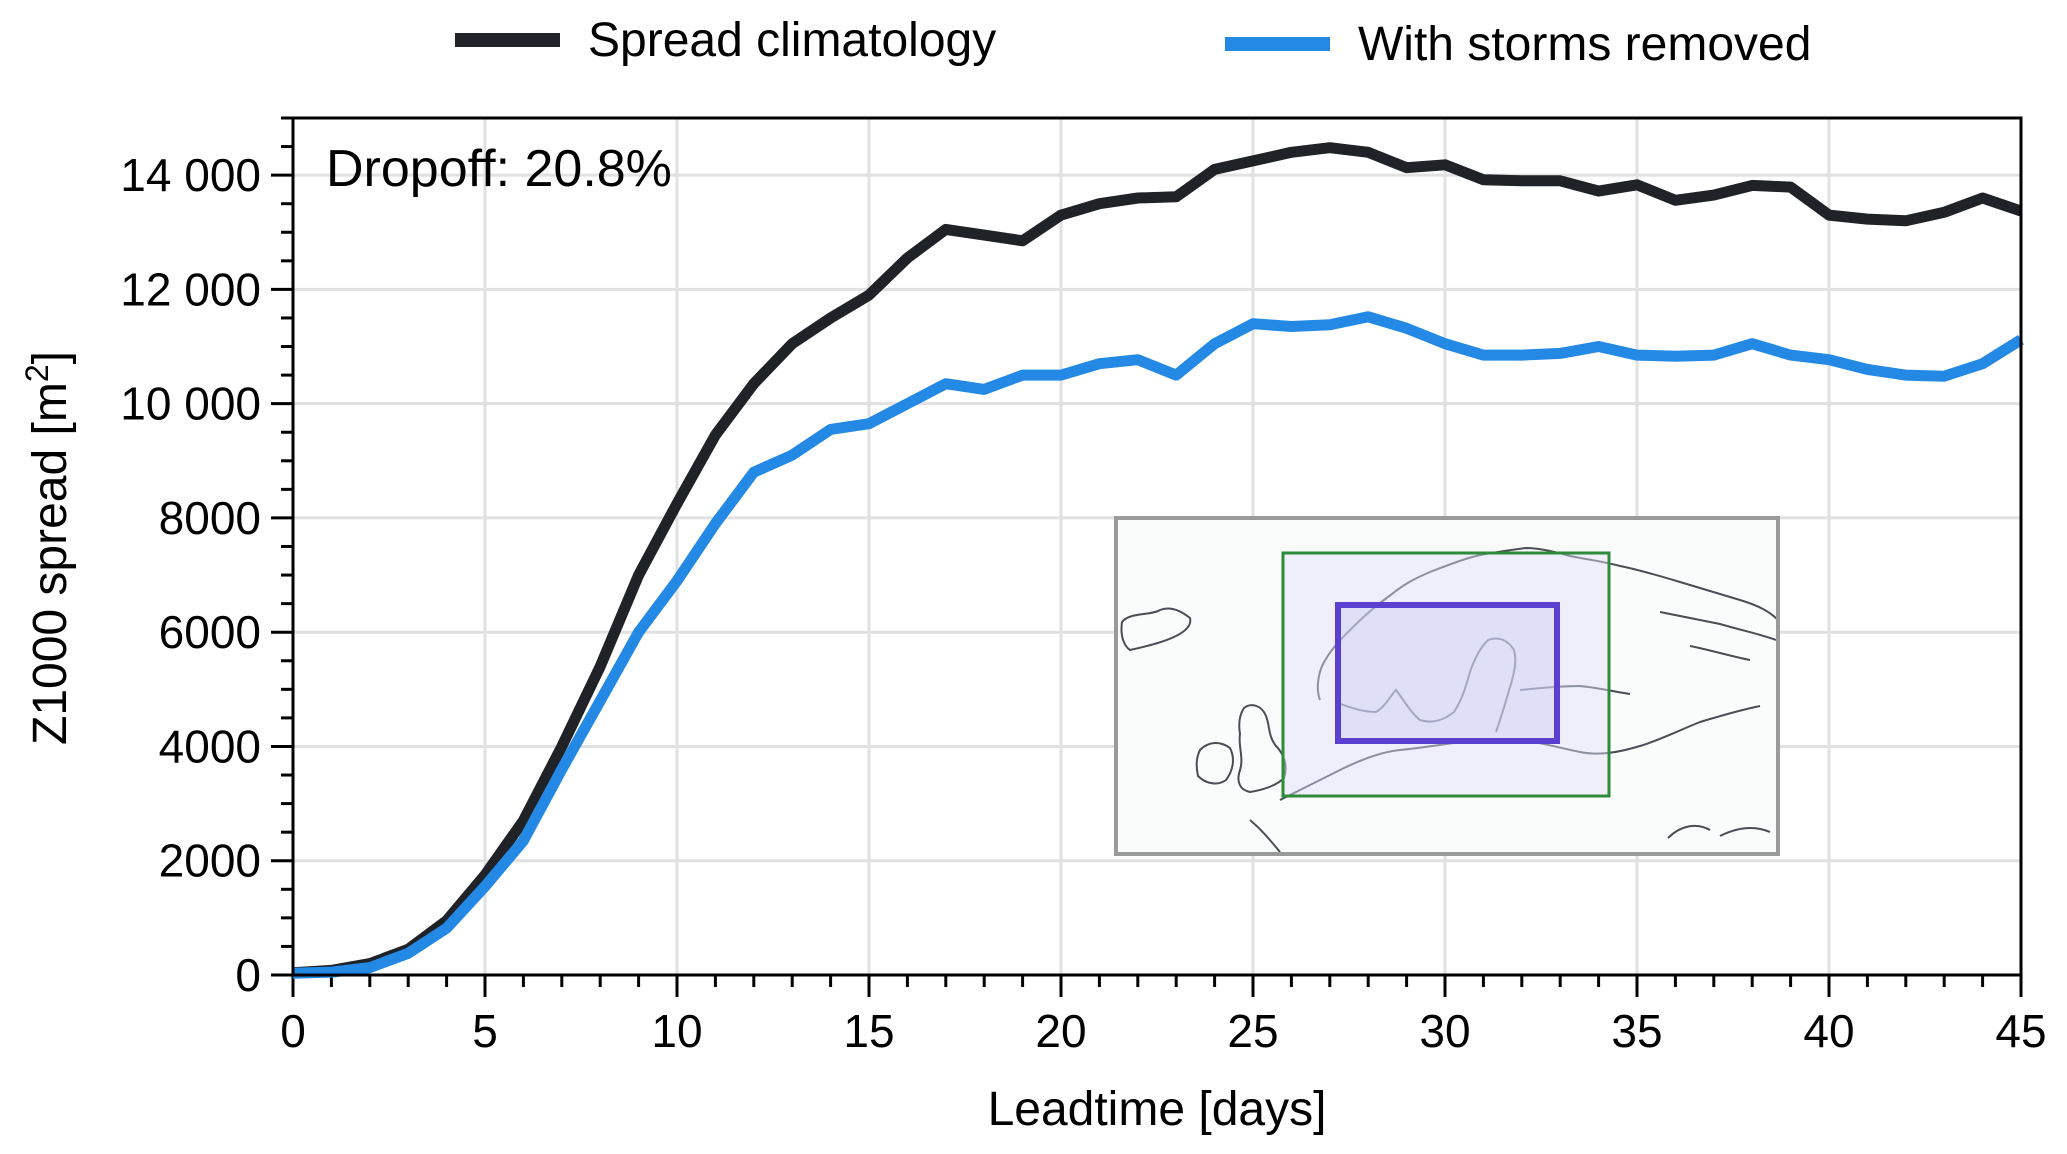  What do you see at coordinates (1157, 1109) in the screenshot?
I see `x-axis-label: Leadtime [days]` at bounding box center [1157, 1109].